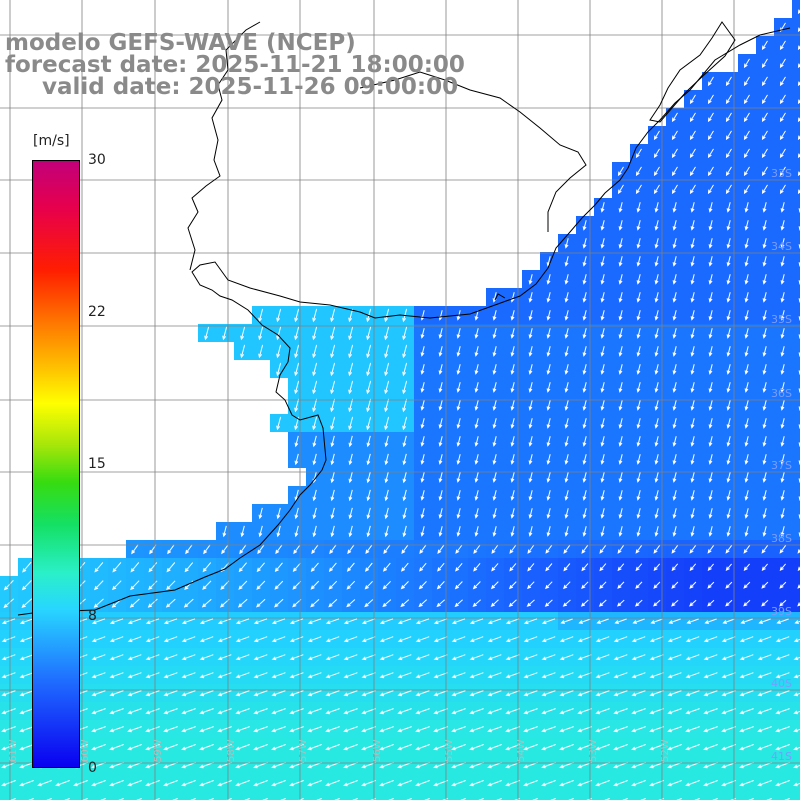 The width and height of the screenshot is (800, 800). I want to click on colorbar, so click(56, 464).